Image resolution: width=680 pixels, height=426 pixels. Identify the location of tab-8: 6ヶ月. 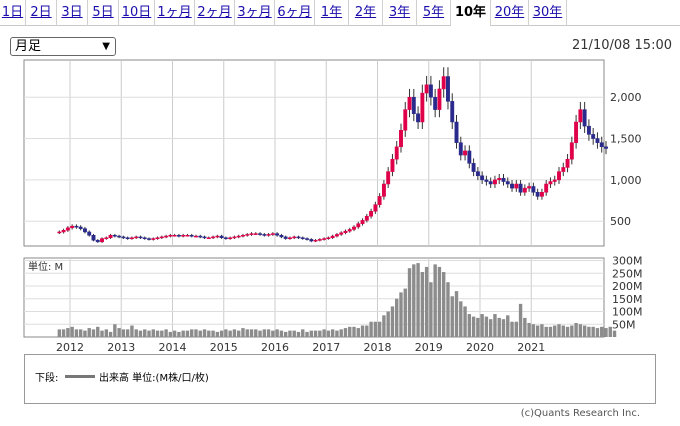
(295, 13).